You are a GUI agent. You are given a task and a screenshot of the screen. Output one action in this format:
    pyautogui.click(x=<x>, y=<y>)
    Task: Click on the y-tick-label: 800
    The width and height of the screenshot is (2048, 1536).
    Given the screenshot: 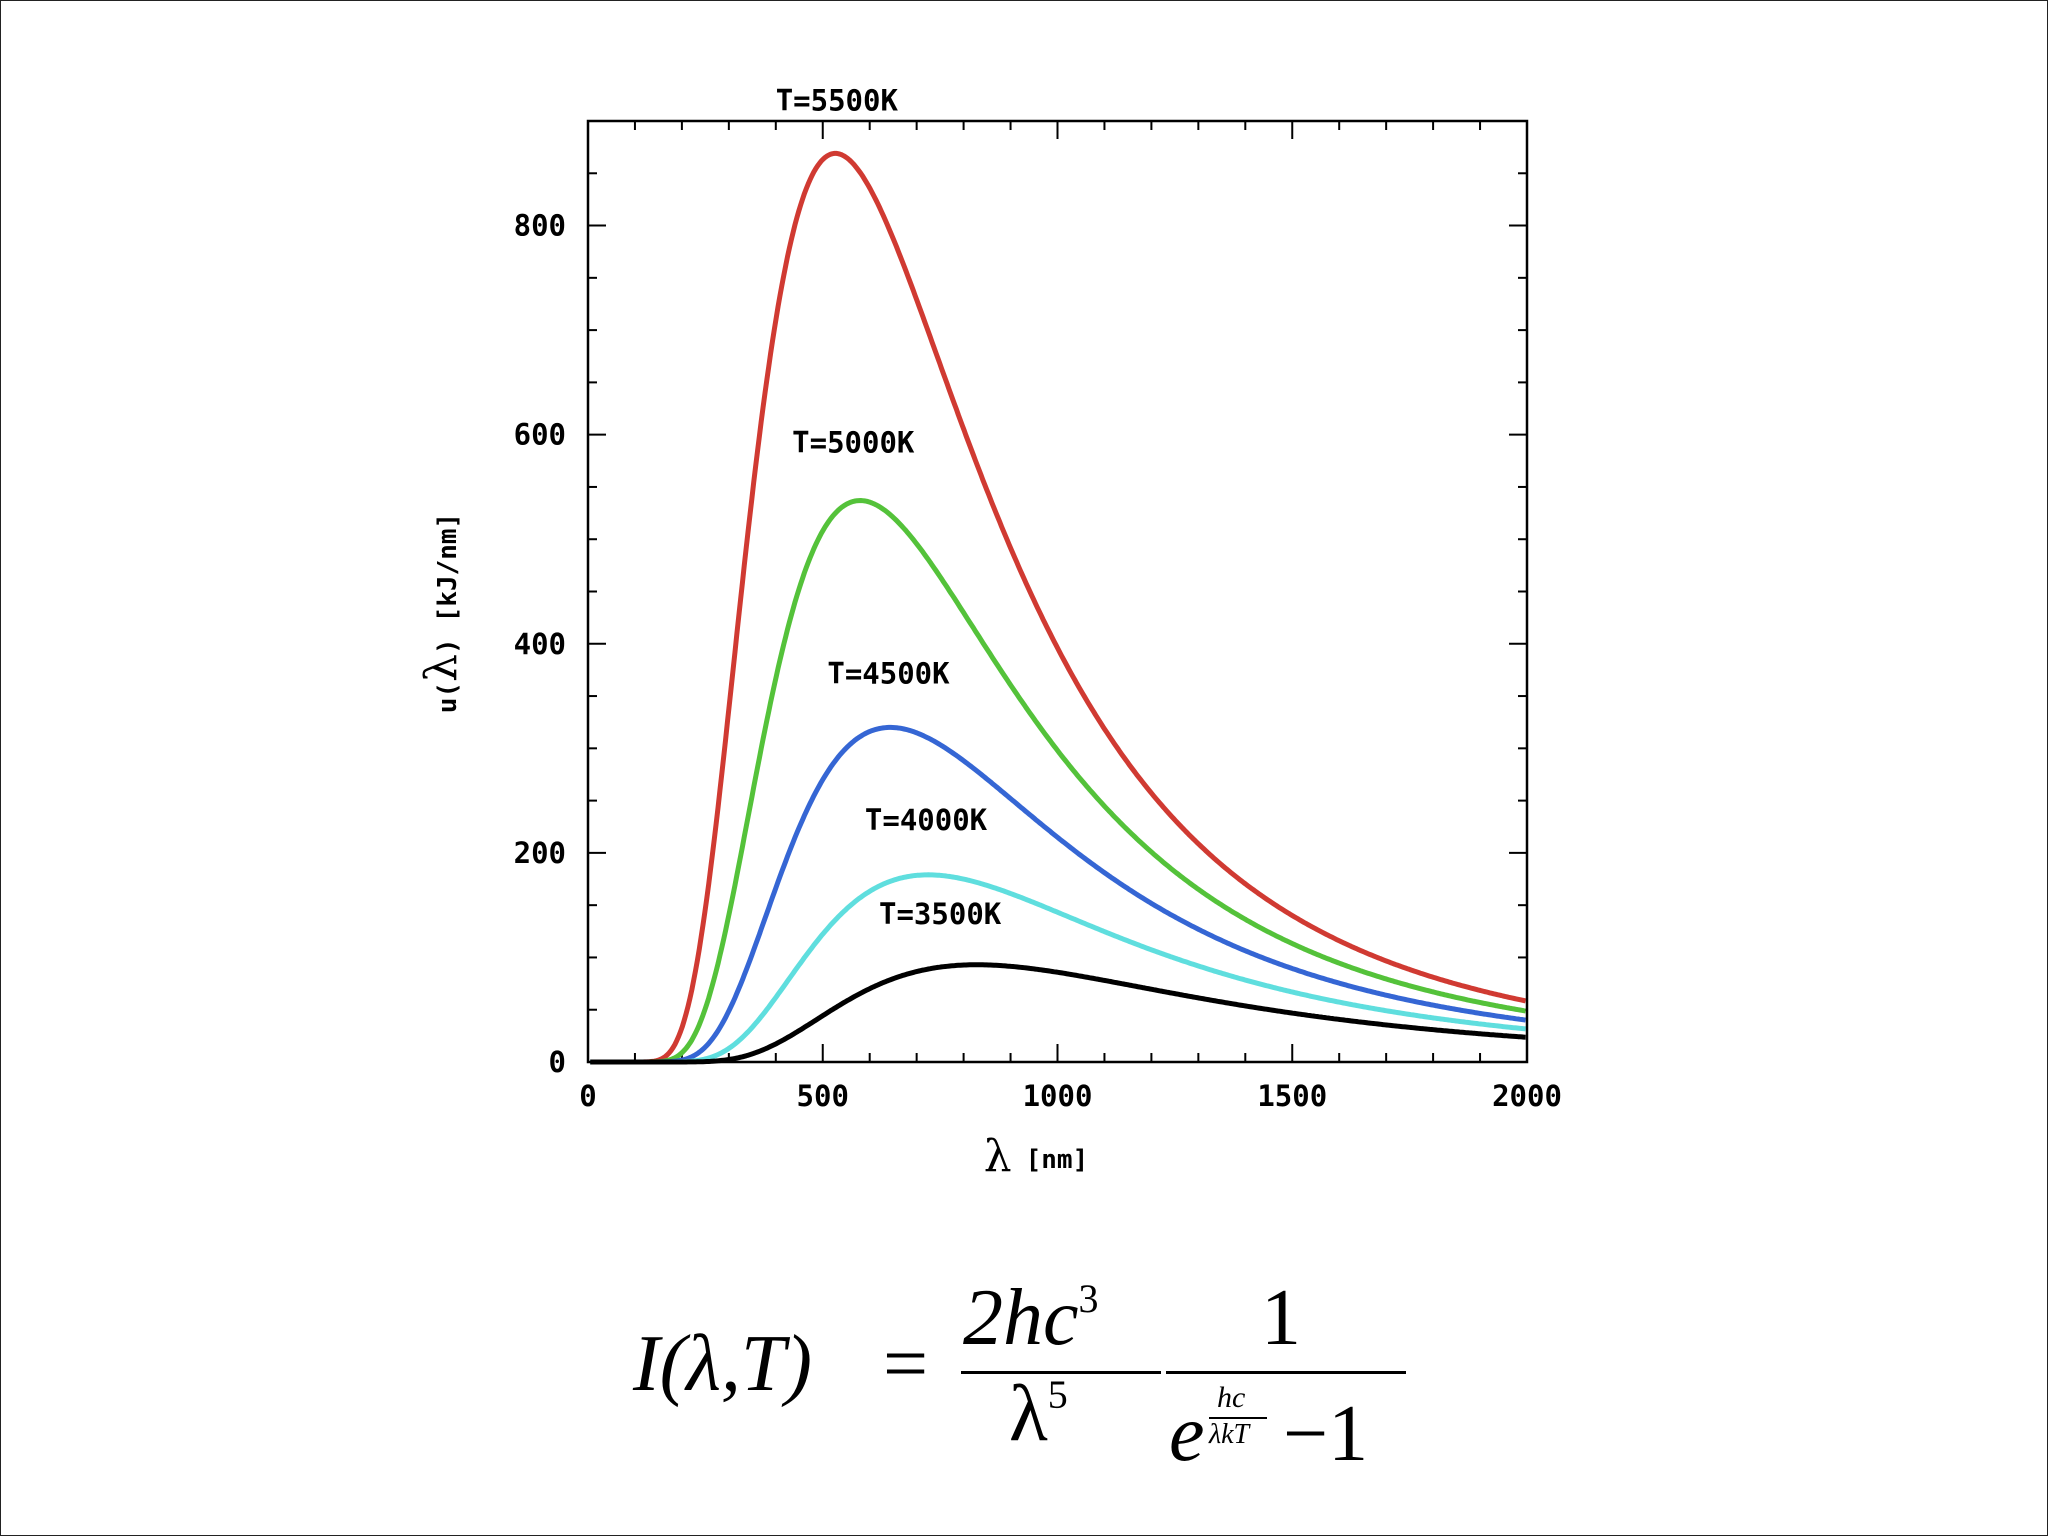 What is the action you would take?
    pyautogui.click(x=540, y=226)
    